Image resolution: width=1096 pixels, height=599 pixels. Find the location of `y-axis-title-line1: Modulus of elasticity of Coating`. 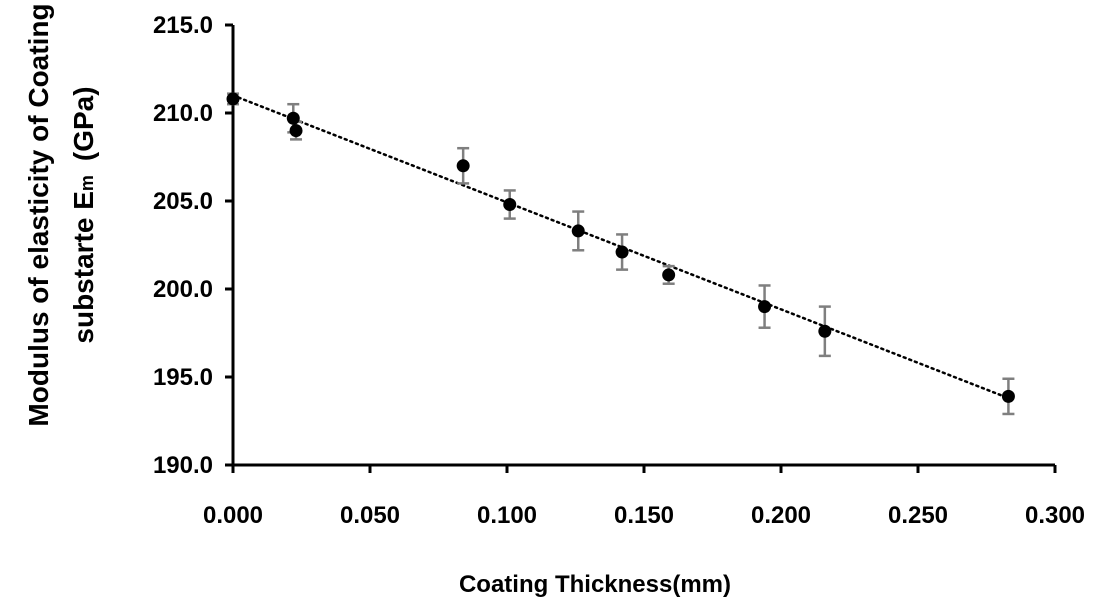

y-axis-title-line1: Modulus of elasticity of Coating is located at coordinates (38, 214).